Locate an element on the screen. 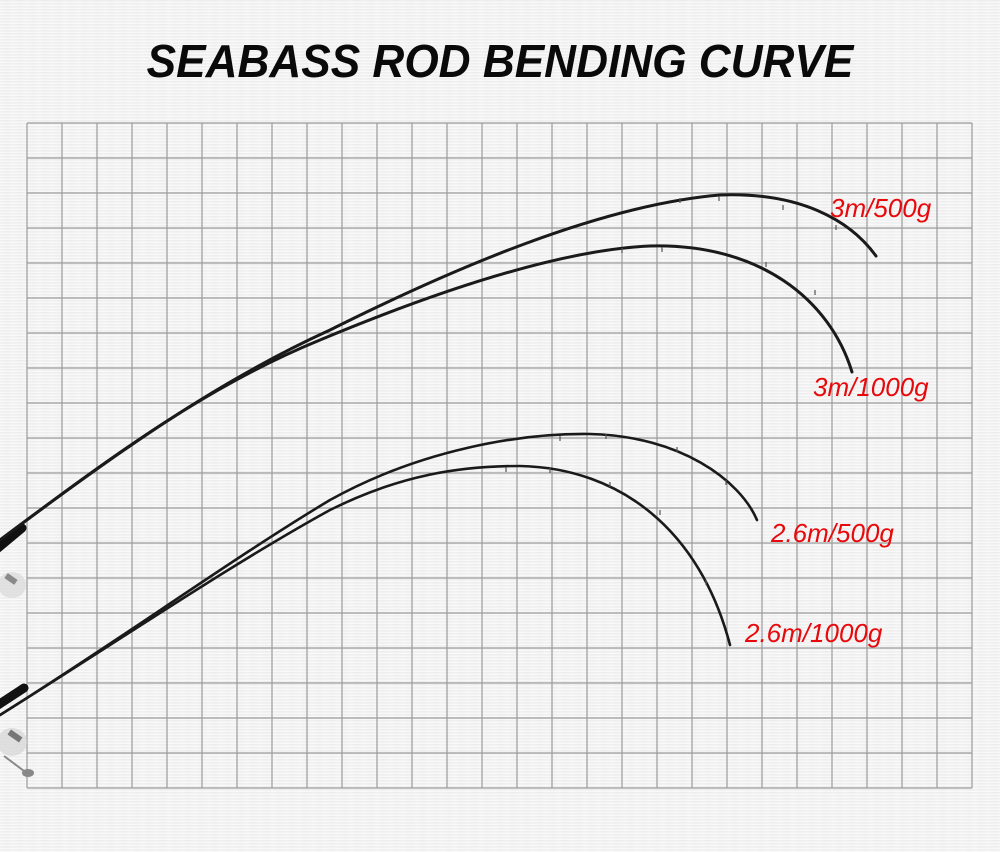 The image size is (1000, 852). chart-title: SEABASS ROD BENDING CURVE is located at coordinates (500, 61).